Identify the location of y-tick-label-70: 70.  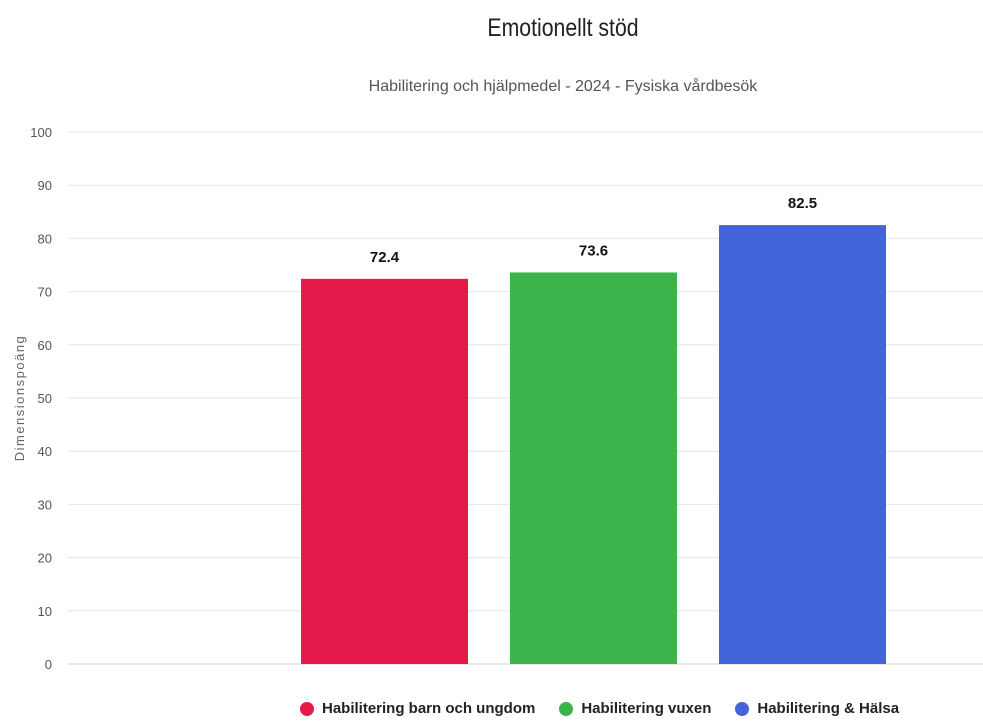
(45, 292).